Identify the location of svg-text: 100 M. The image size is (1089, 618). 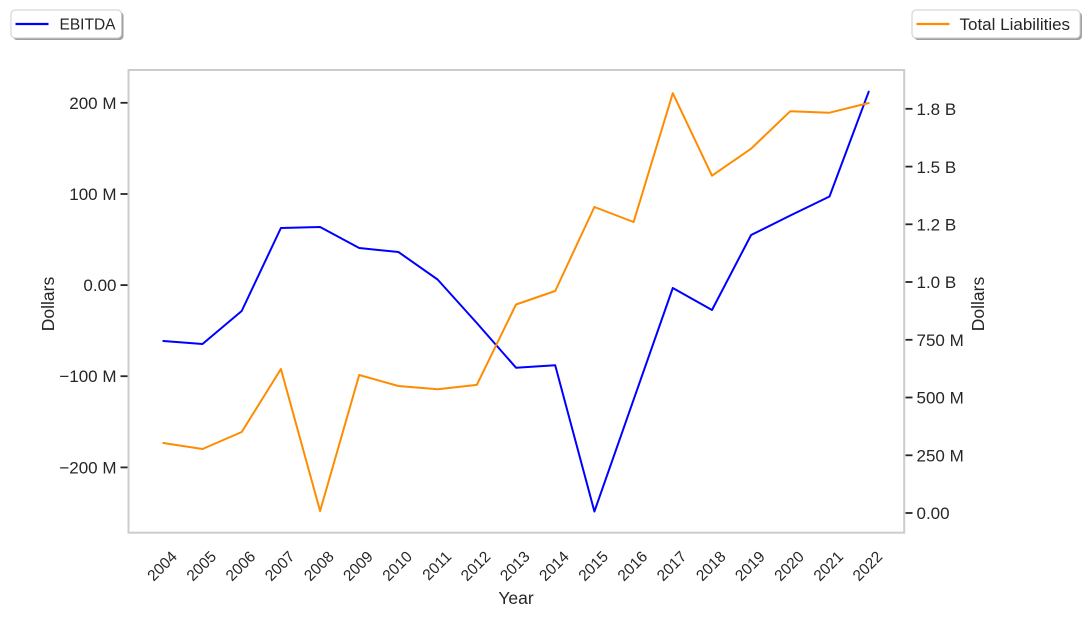
(92, 194).